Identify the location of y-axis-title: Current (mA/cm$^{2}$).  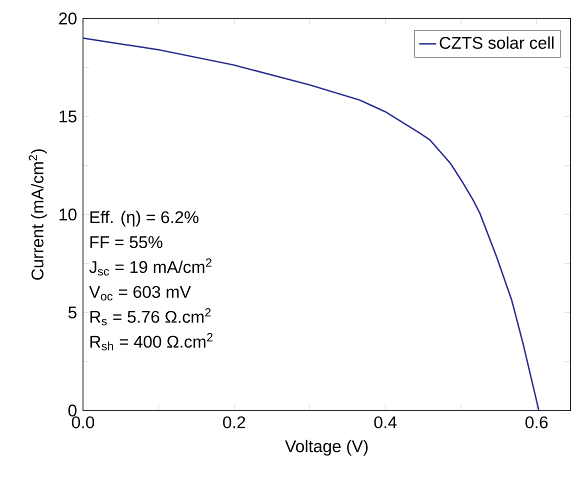
(37, 214).